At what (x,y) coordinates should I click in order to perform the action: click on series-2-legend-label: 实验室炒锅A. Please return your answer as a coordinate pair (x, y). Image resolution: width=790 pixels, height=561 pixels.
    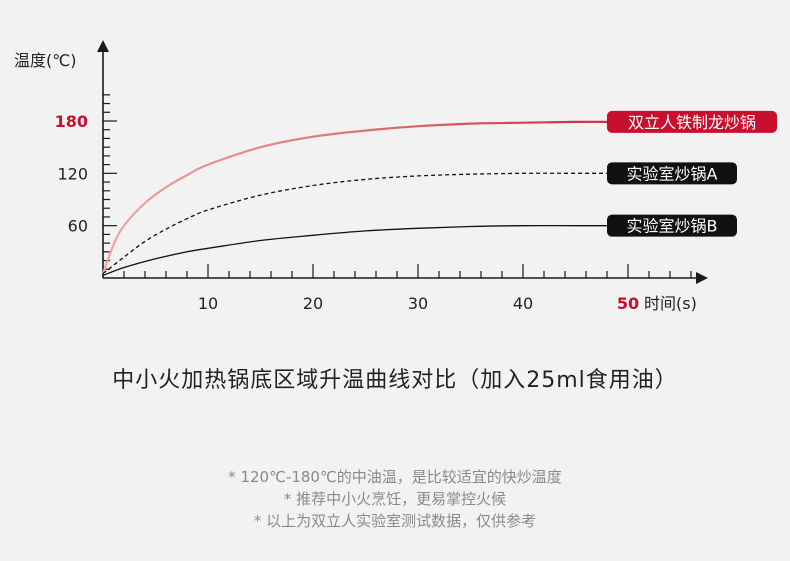
    Looking at the image, I should click on (672, 173).